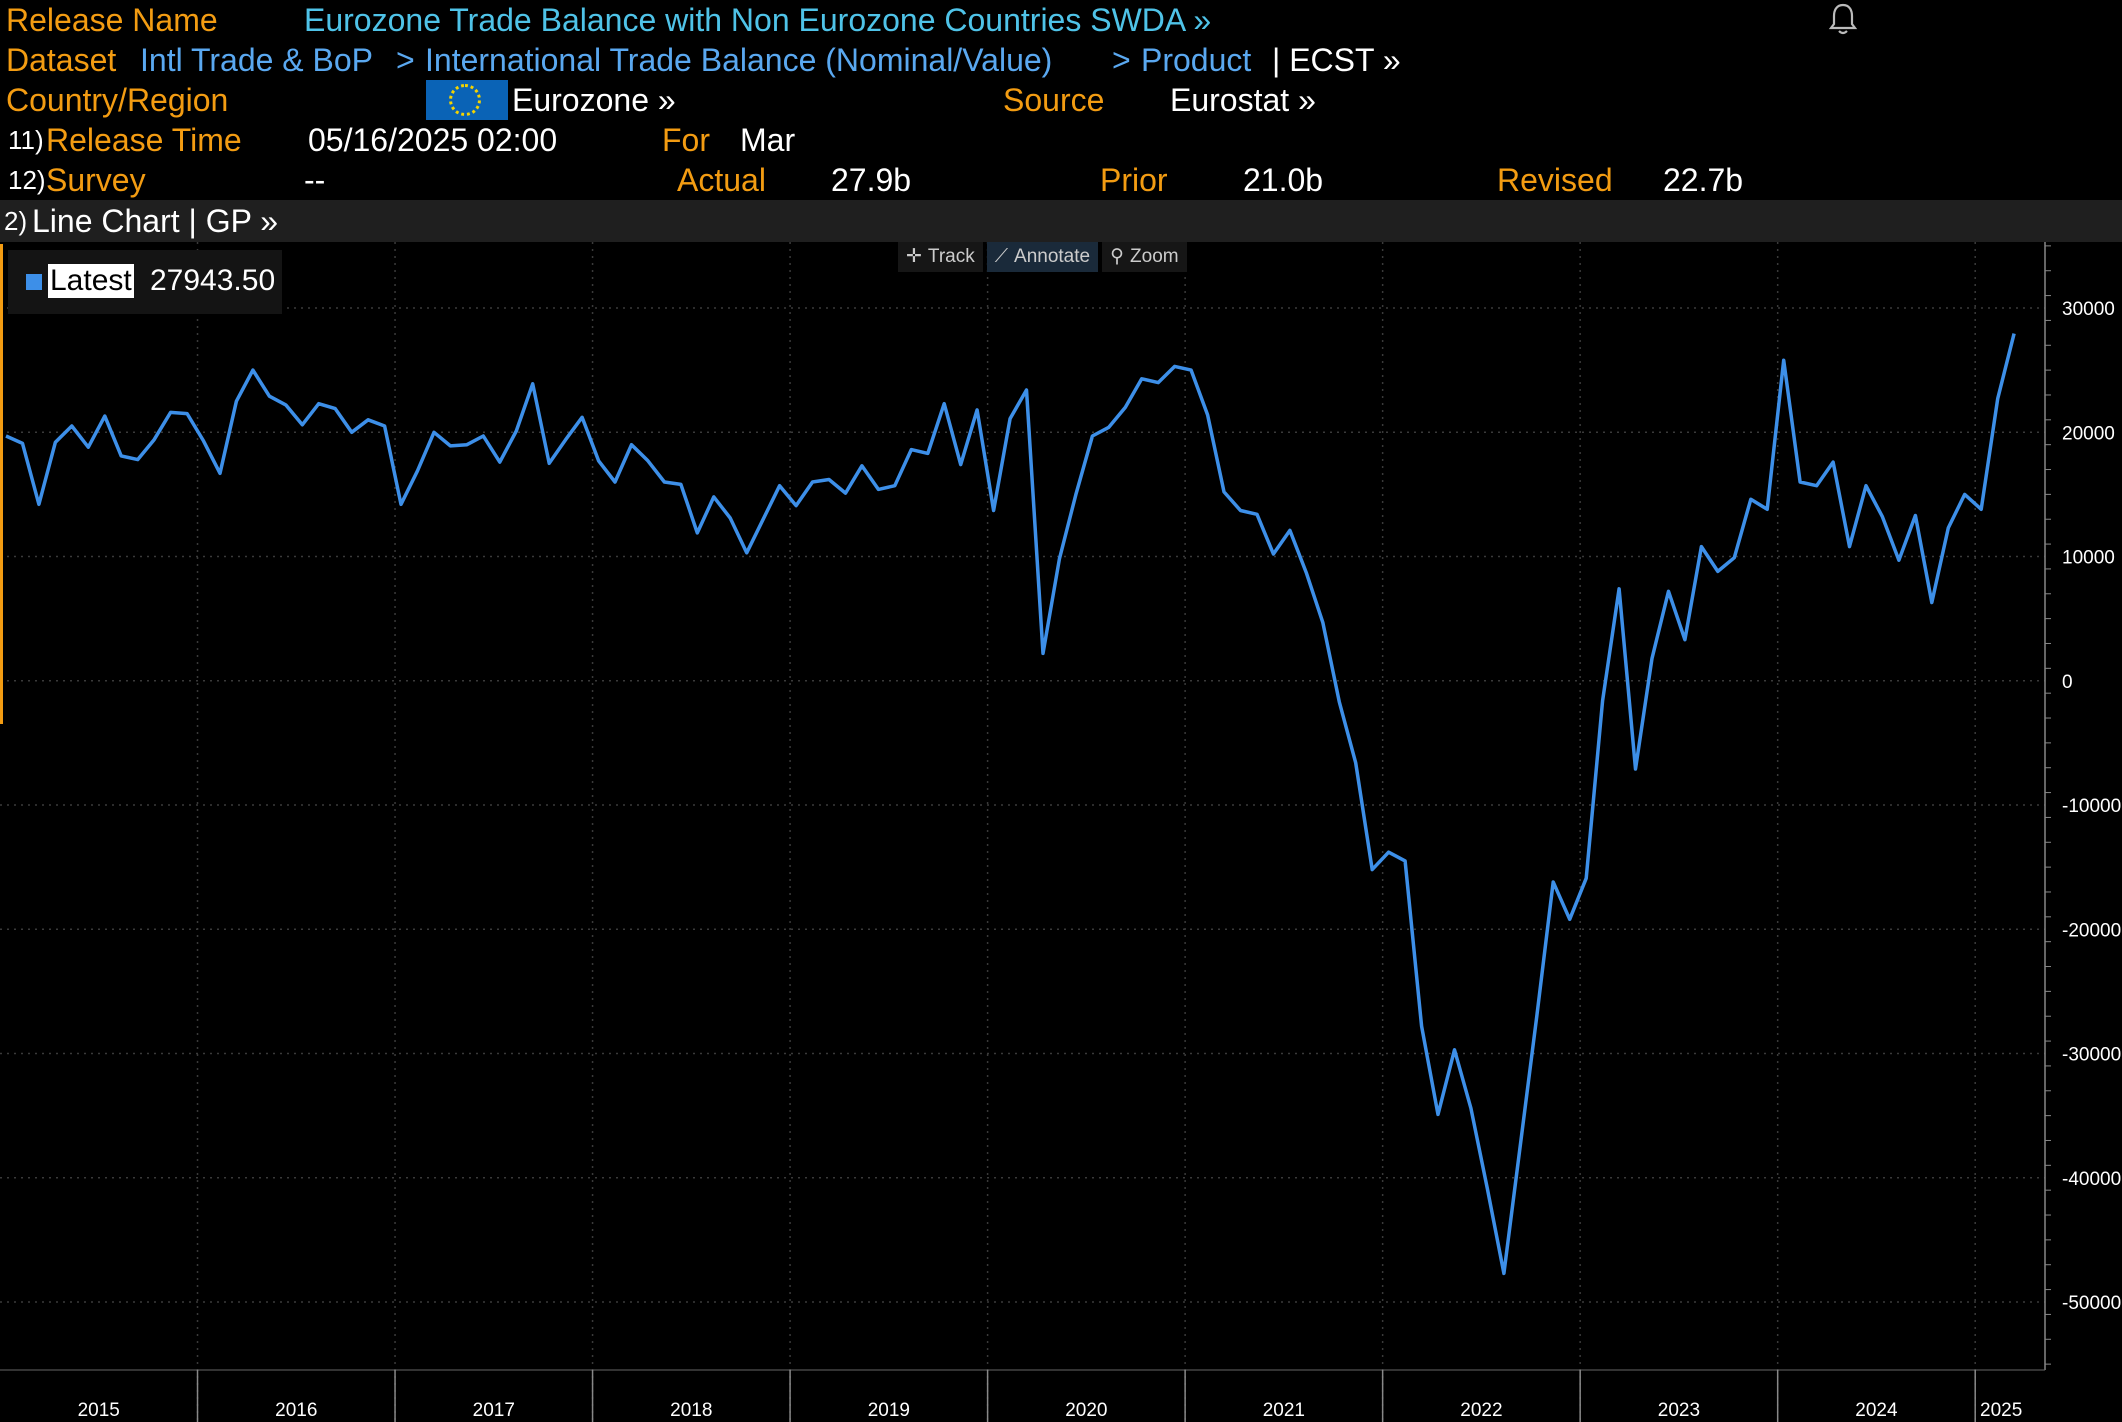 The width and height of the screenshot is (2122, 1422). I want to click on y-tick-label: -10000, so click(2091, 806).